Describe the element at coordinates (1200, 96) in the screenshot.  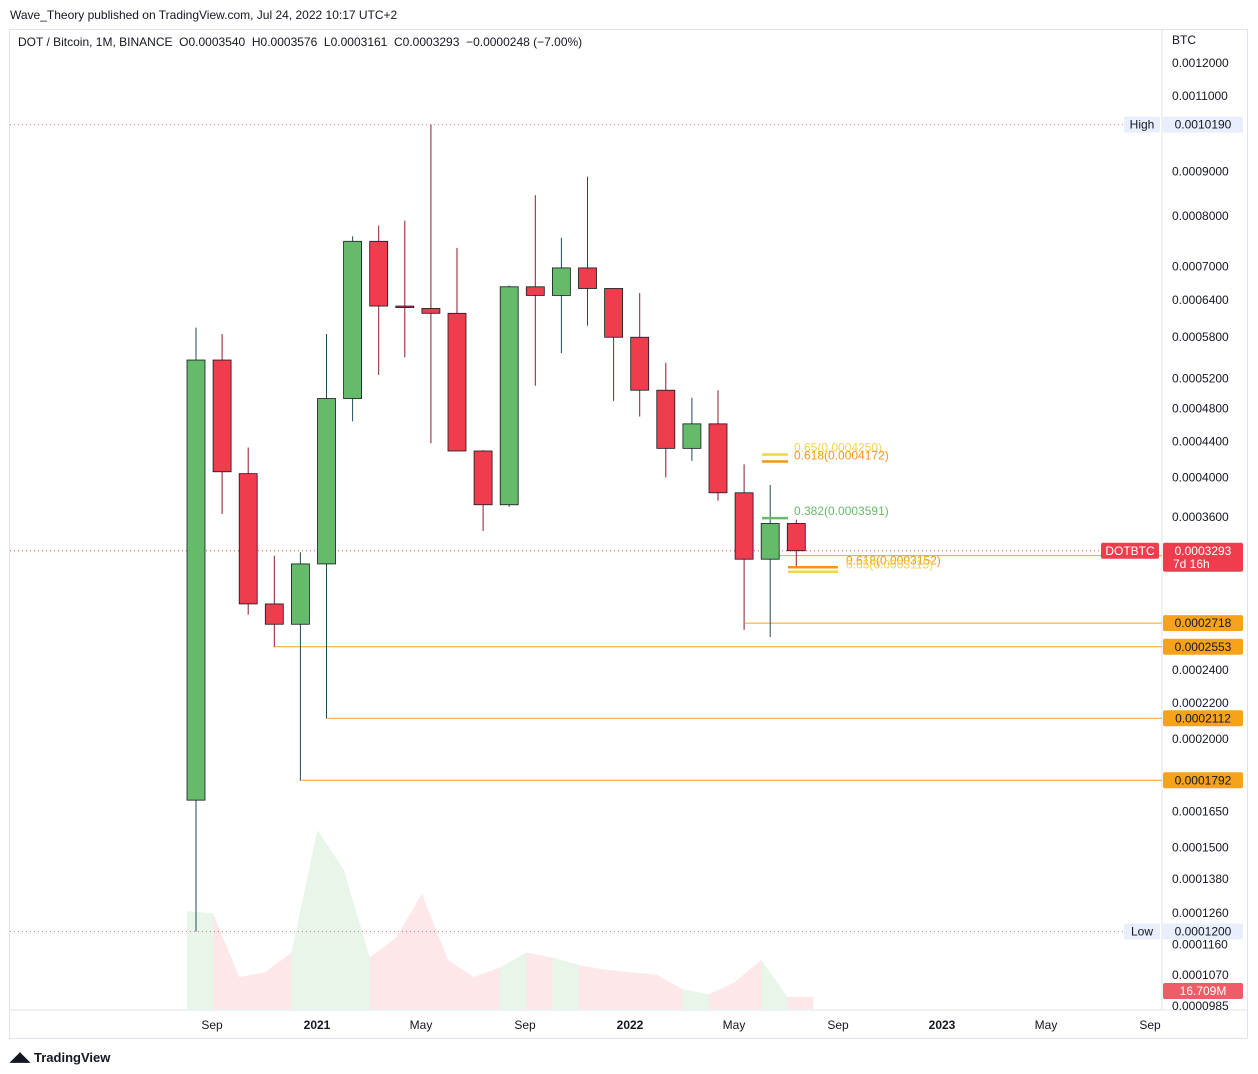
I see `price-tick-label: 0.0011000` at that location.